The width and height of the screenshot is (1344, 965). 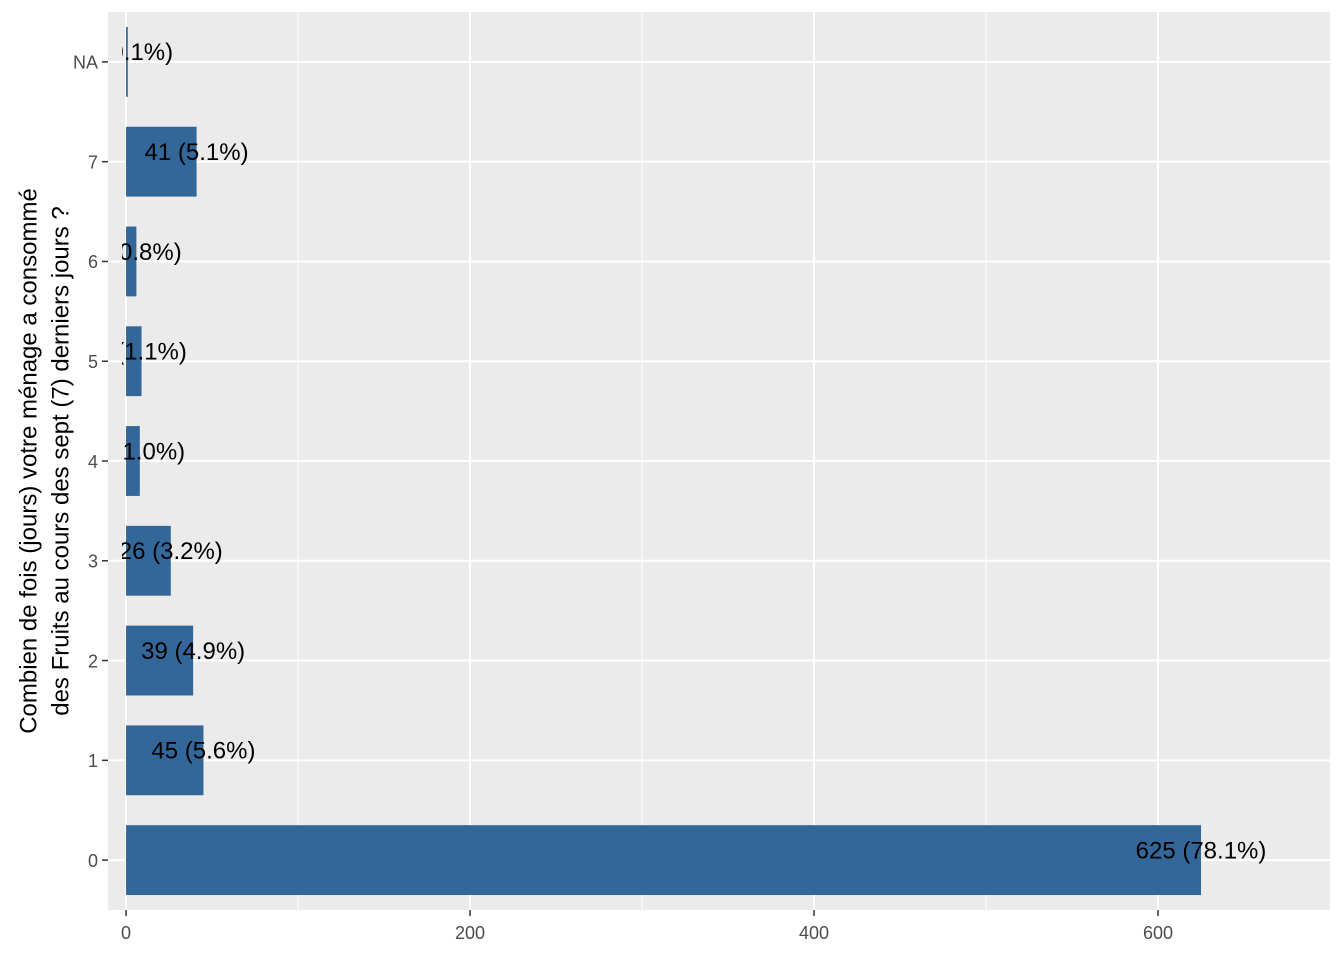 I want to click on value-label: 1 (0.1%), so click(x=127, y=52).